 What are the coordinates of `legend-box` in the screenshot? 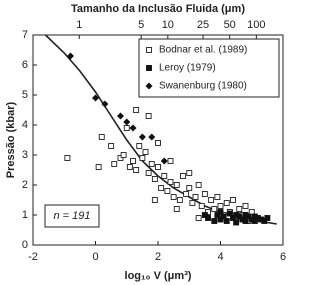 It's located at (209, 68).